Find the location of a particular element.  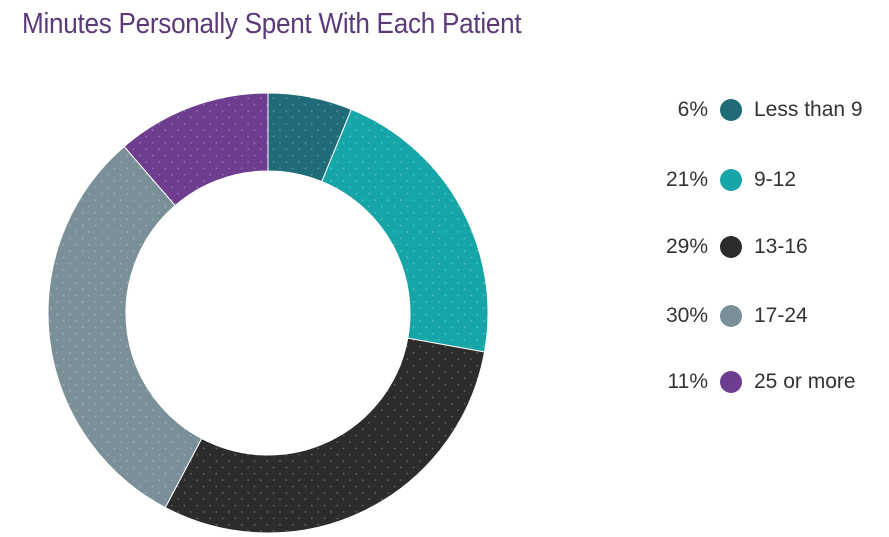

legend-label: 17-24 is located at coordinates (781, 315).